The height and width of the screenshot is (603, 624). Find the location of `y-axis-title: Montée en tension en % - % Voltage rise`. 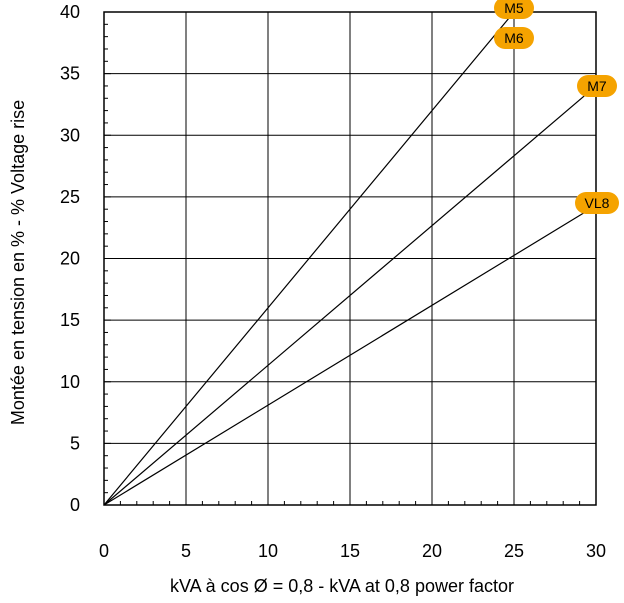

y-axis-title: Montée en tension en % - % Voltage rise is located at coordinates (18, 262).